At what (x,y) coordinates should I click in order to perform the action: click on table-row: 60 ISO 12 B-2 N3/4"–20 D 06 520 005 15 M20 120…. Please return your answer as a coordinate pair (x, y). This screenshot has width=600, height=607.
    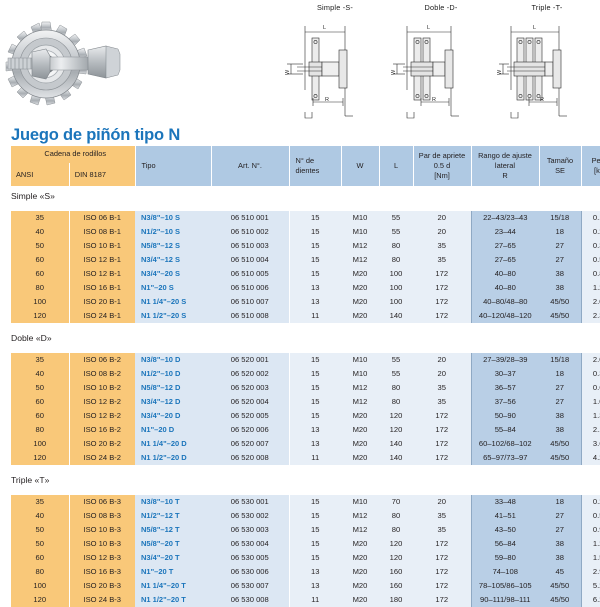
    Looking at the image, I should click on (305, 416).